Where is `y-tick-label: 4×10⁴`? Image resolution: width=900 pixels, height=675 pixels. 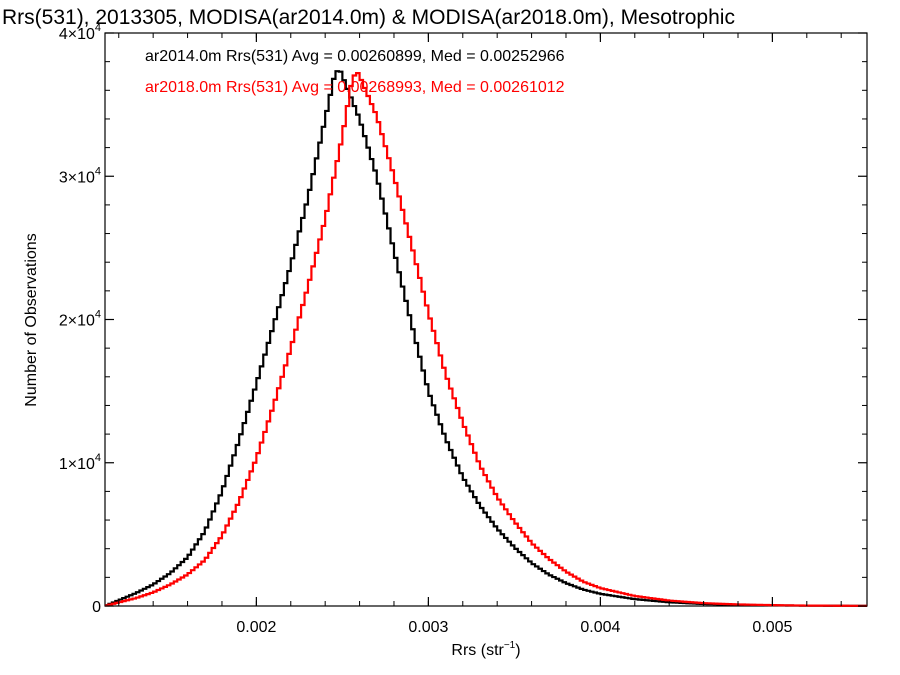 y-tick-label: 4×10⁴ is located at coordinates (80, 32).